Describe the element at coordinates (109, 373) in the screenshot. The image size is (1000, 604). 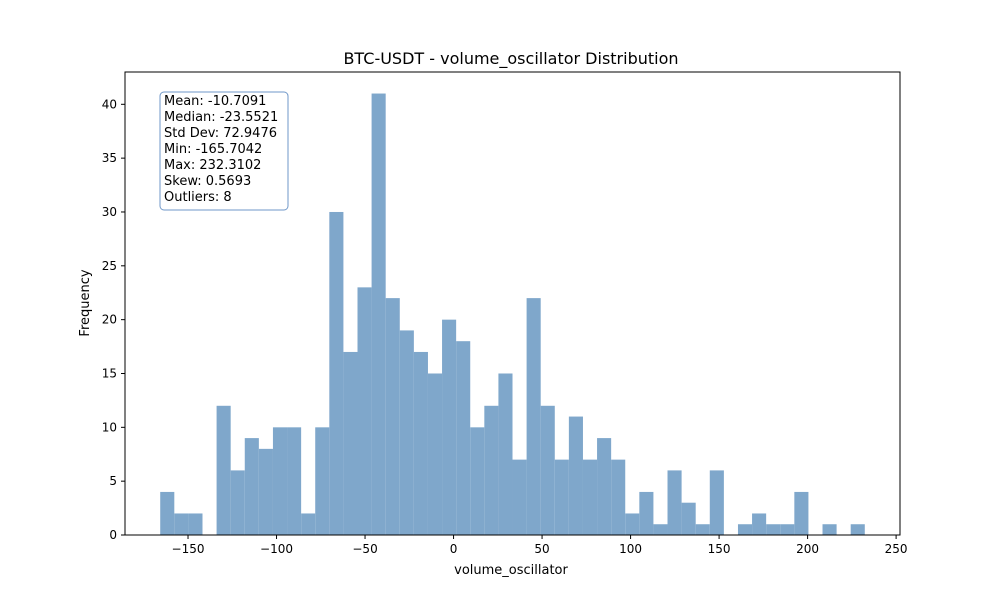
I see `y-tick-label: 15` at that location.